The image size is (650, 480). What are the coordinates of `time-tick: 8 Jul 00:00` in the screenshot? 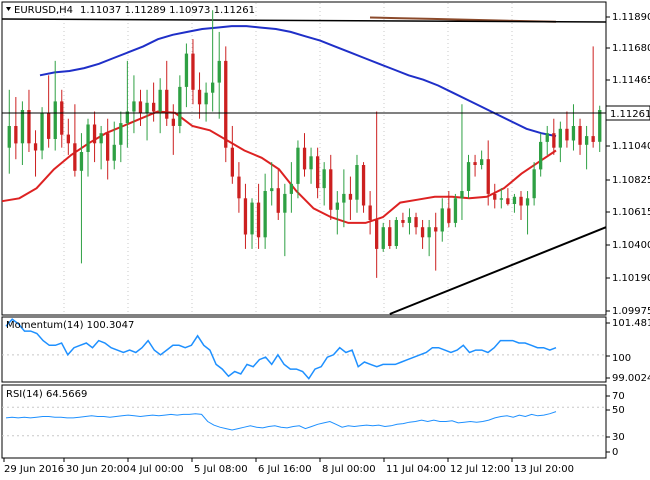 It's located at (349, 469).